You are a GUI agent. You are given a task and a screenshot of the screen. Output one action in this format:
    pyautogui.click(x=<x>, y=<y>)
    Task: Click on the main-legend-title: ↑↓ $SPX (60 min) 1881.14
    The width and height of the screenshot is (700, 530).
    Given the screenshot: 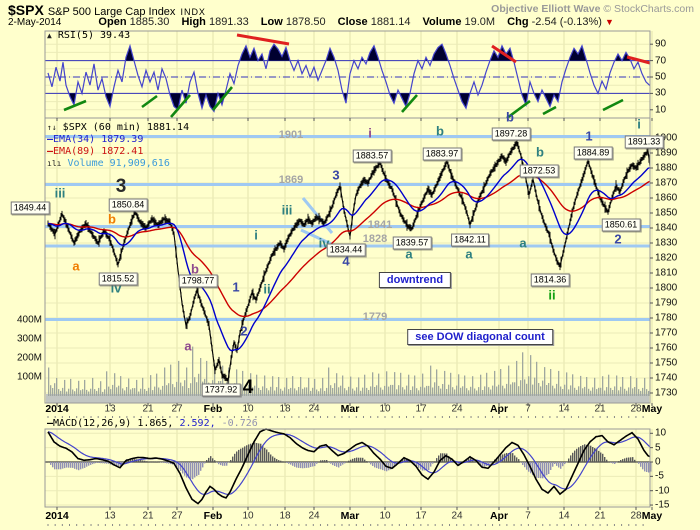 What is the action you would take?
    pyautogui.click(x=118, y=127)
    